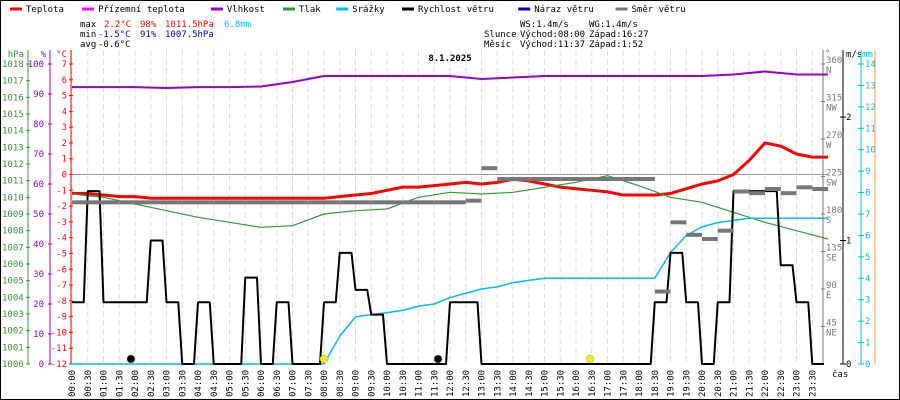  Describe the element at coordinates (61, 239) in the screenshot. I see `temp-tick-label: -4` at that location.